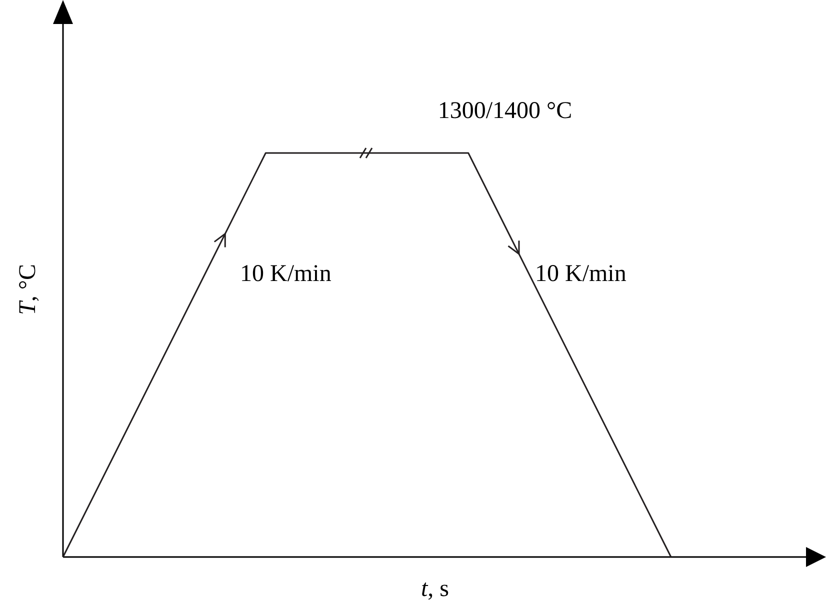 The height and width of the screenshot is (605, 826). Describe the element at coordinates (435, 589) in the screenshot. I see `x-axis-title: t, s` at that location.